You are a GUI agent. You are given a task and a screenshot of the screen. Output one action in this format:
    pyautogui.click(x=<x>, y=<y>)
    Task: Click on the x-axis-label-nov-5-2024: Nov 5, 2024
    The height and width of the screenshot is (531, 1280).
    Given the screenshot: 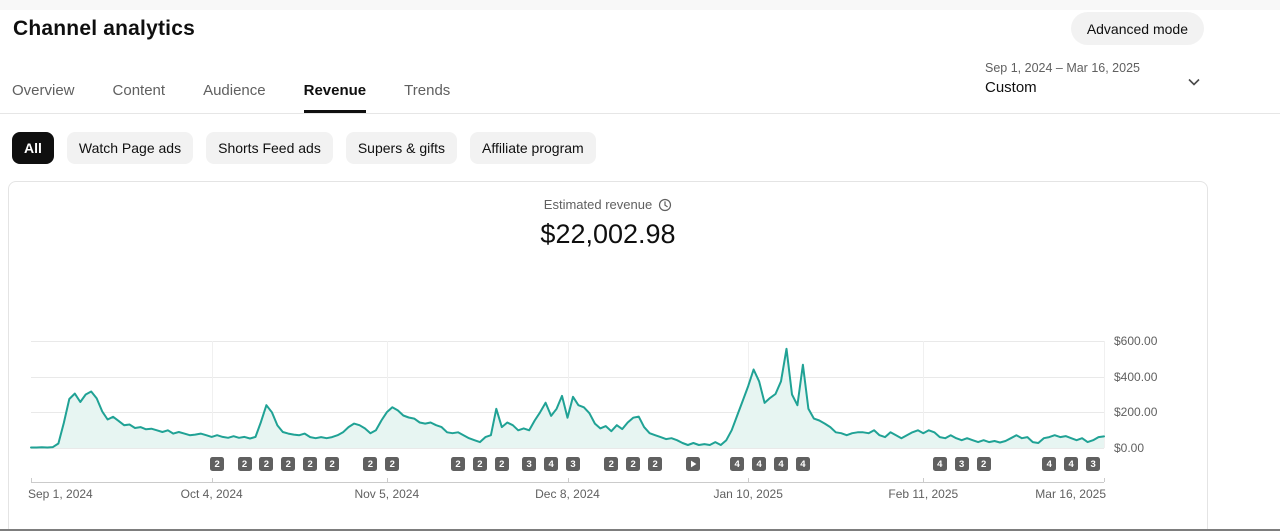 What is the action you would take?
    pyautogui.click(x=387, y=494)
    